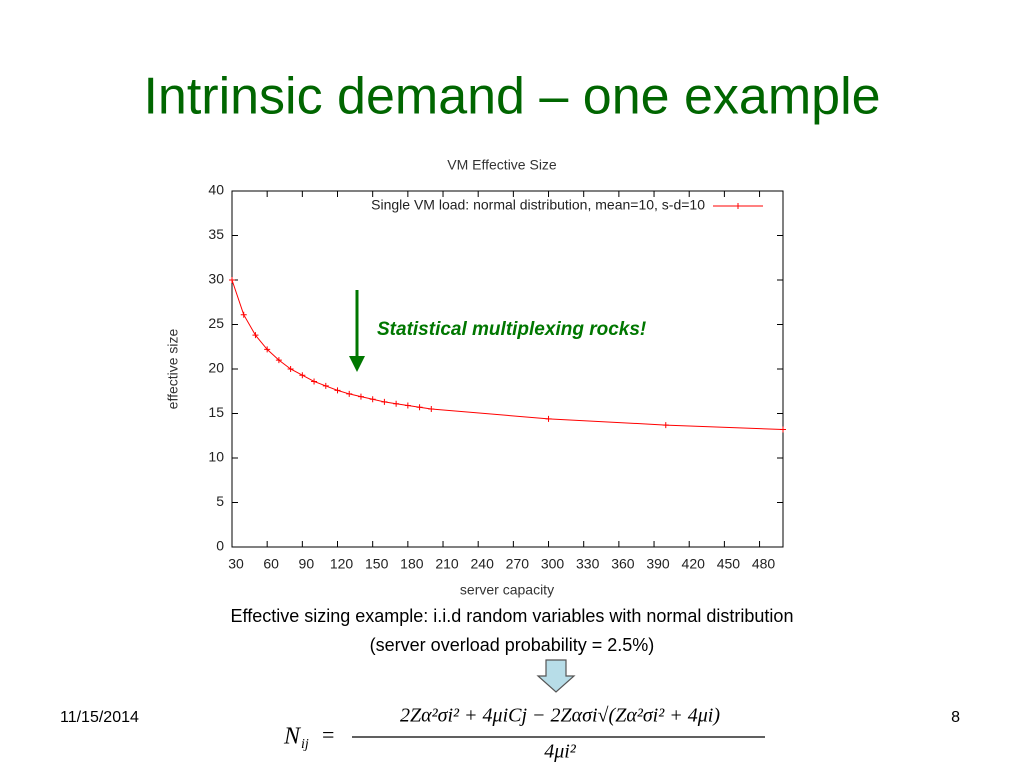 Image resolution: width=1024 pixels, height=768 pixels. What do you see at coordinates (502, 165) in the screenshot?
I see `chart-title: VM Effective Size` at bounding box center [502, 165].